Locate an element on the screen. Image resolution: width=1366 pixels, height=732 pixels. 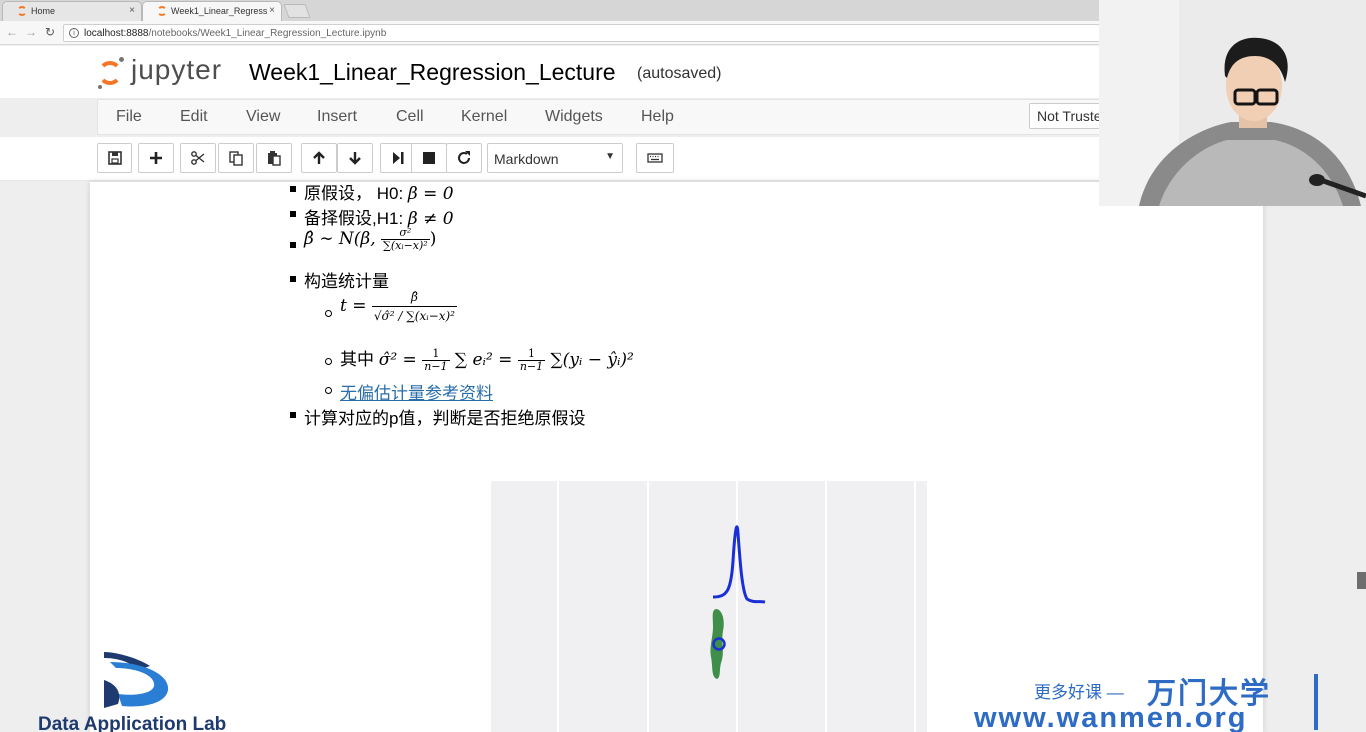
sigma-text: 其中 is located at coordinates (359, 359).